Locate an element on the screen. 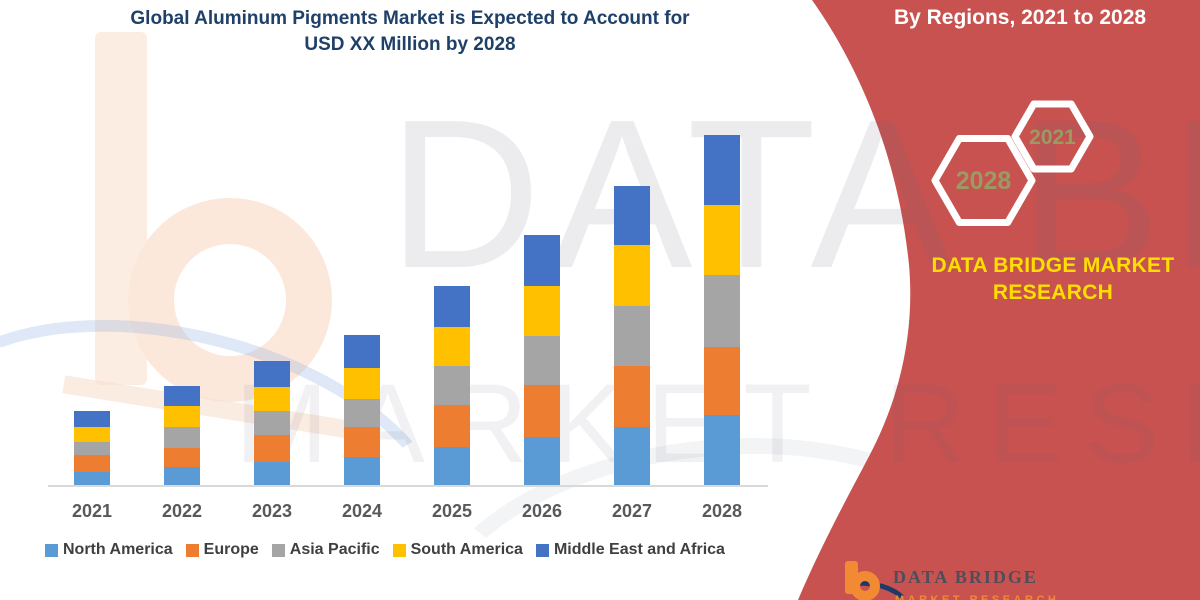 The height and width of the screenshot is (600, 1200). footer-b-logo-bowl is located at coordinates (865, 585).